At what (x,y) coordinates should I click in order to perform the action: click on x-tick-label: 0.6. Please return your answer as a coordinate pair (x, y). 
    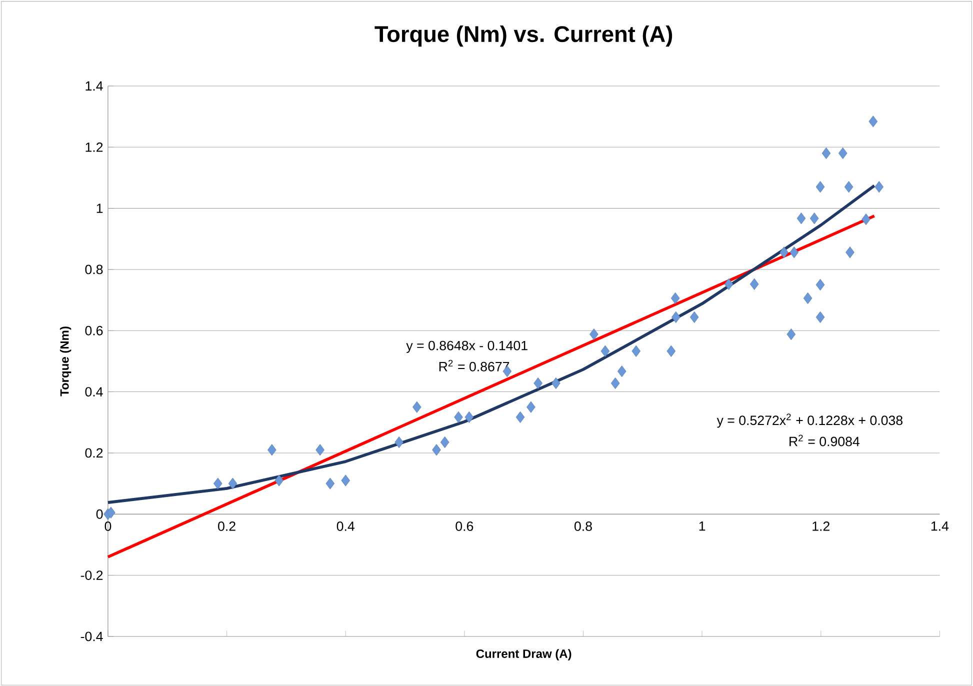
    Looking at the image, I should click on (465, 526).